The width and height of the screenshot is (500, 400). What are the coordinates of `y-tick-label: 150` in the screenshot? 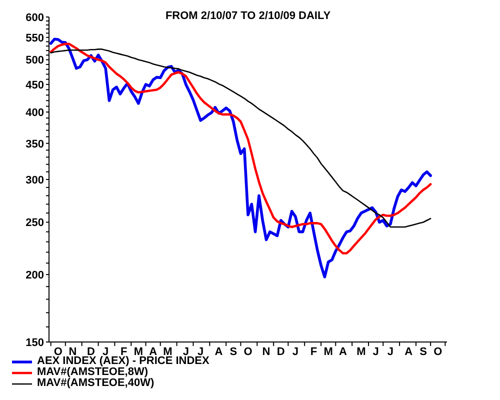 It's located at (35, 343).